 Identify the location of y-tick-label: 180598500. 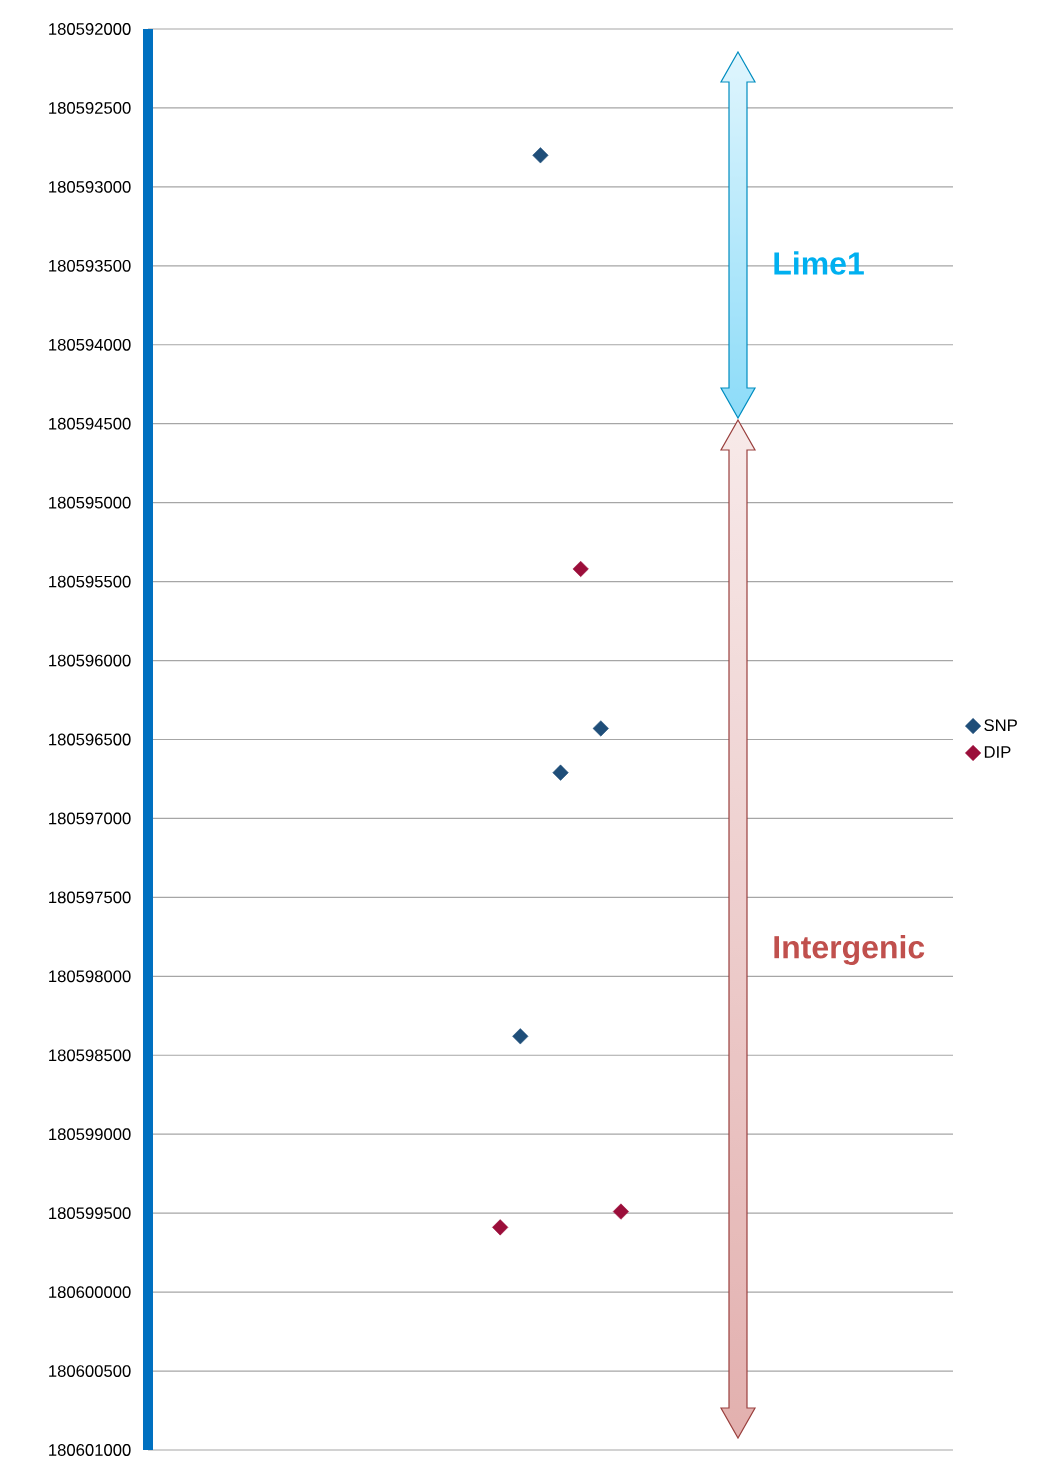
(90, 1055).